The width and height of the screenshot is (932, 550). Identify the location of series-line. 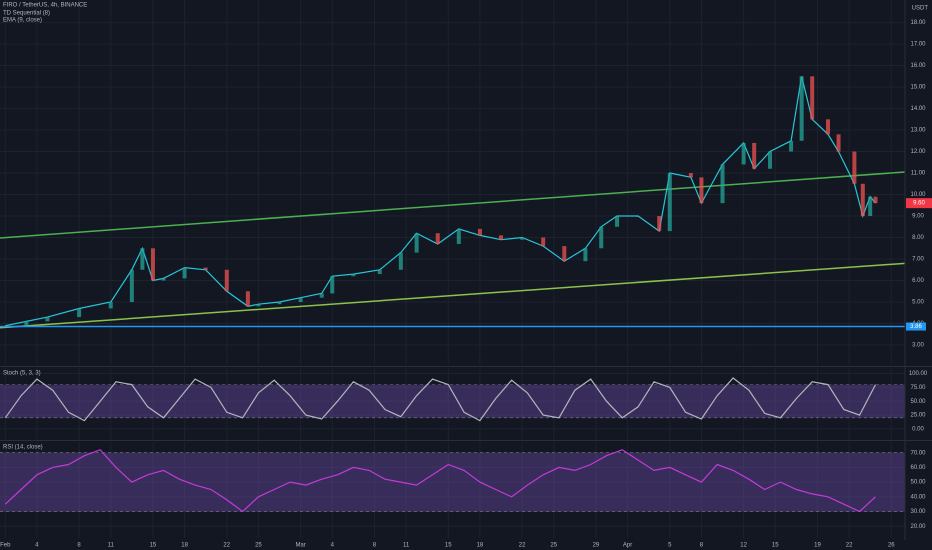
(440, 399).